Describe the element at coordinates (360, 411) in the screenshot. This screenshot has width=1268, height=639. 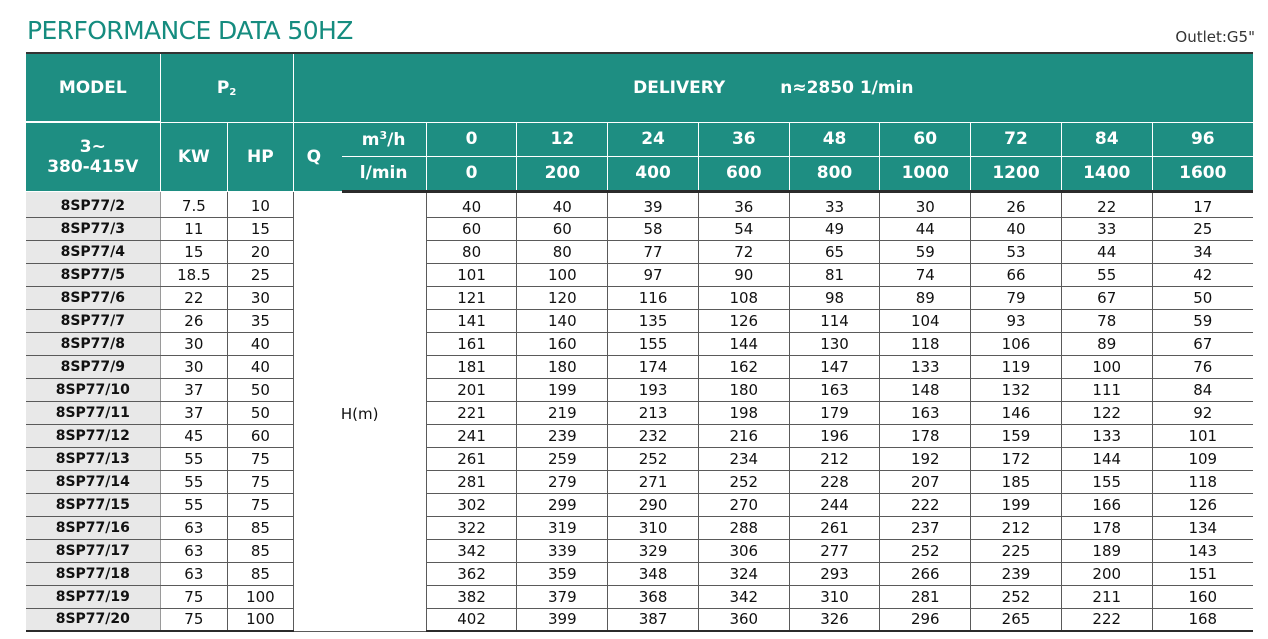
I see `head-unit-label: H(m)` at that location.